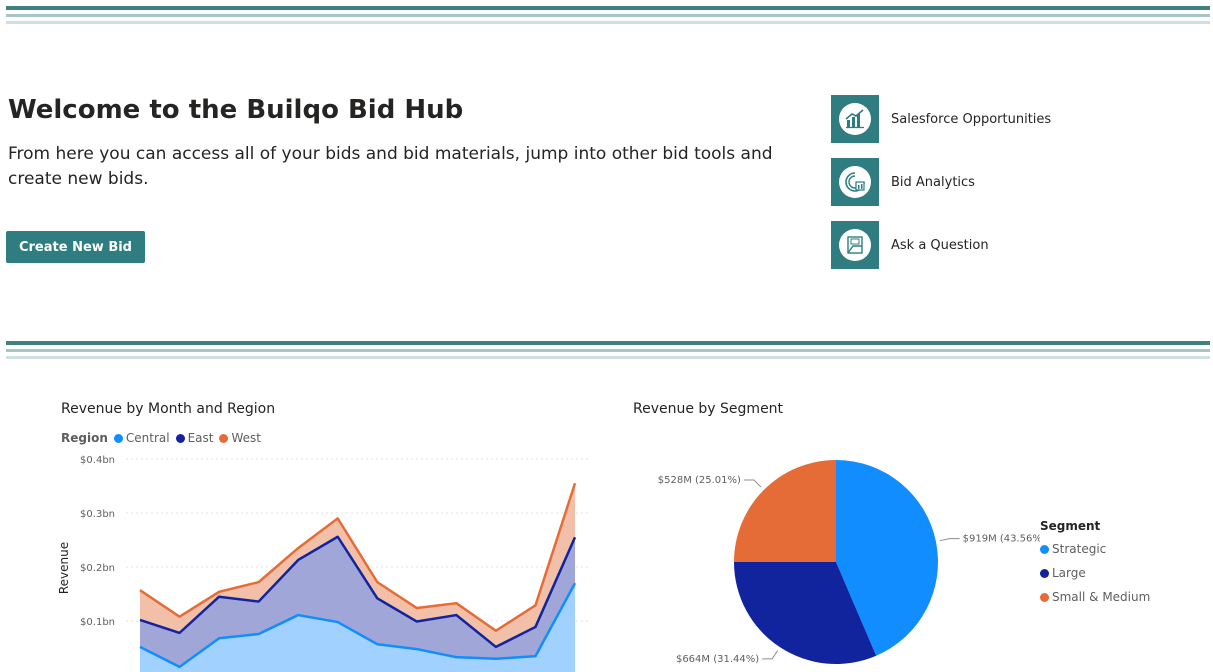  Describe the element at coordinates (940, 245) in the screenshot. I see `ask-a-question-label: Ask a Question` at that location.